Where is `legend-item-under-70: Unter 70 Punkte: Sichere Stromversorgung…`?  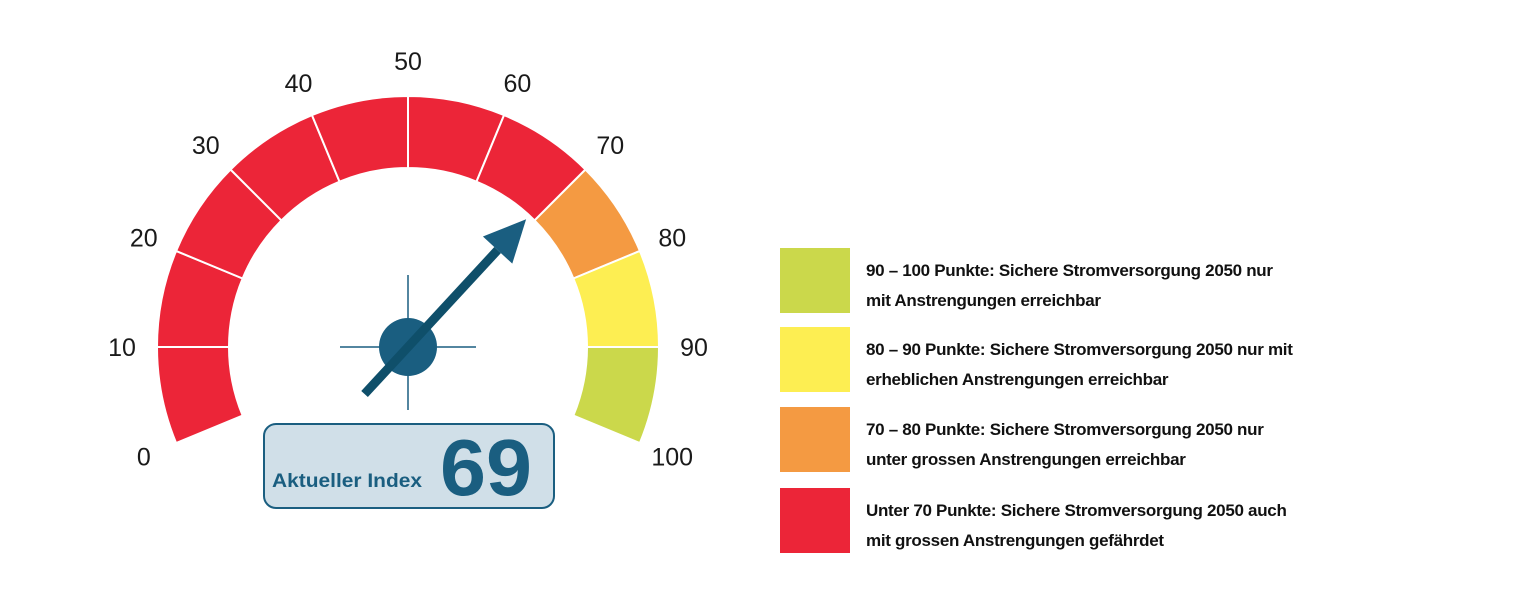 legend-item-under-70: Unter 70 Punkte: Sichere Stromversorgung… is located at coordinates (1100, 521).